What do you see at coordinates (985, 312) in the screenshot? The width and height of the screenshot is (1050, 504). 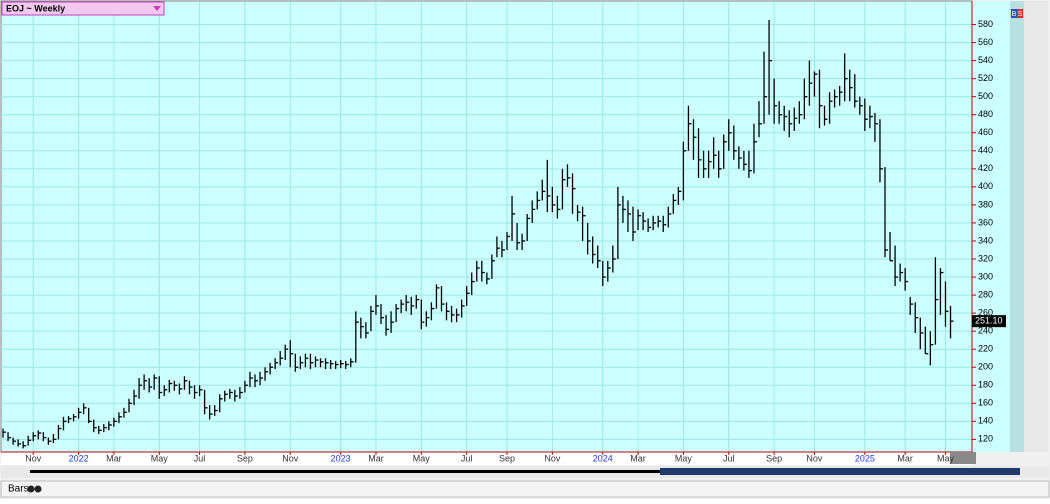 I see `y-tick-label: 260` at bounding box center [985, 312].